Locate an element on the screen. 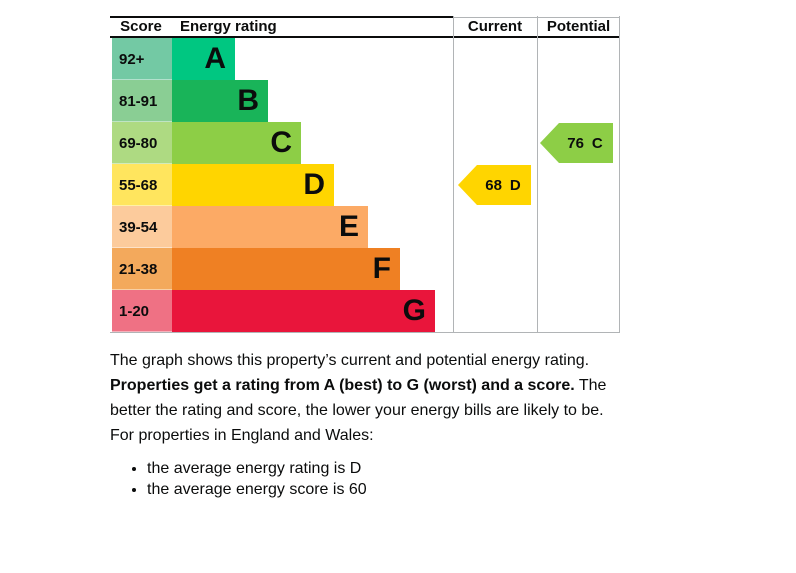 The image size is (796, 573). score-range-label: 81-91 is located at coordinates (142, 101).